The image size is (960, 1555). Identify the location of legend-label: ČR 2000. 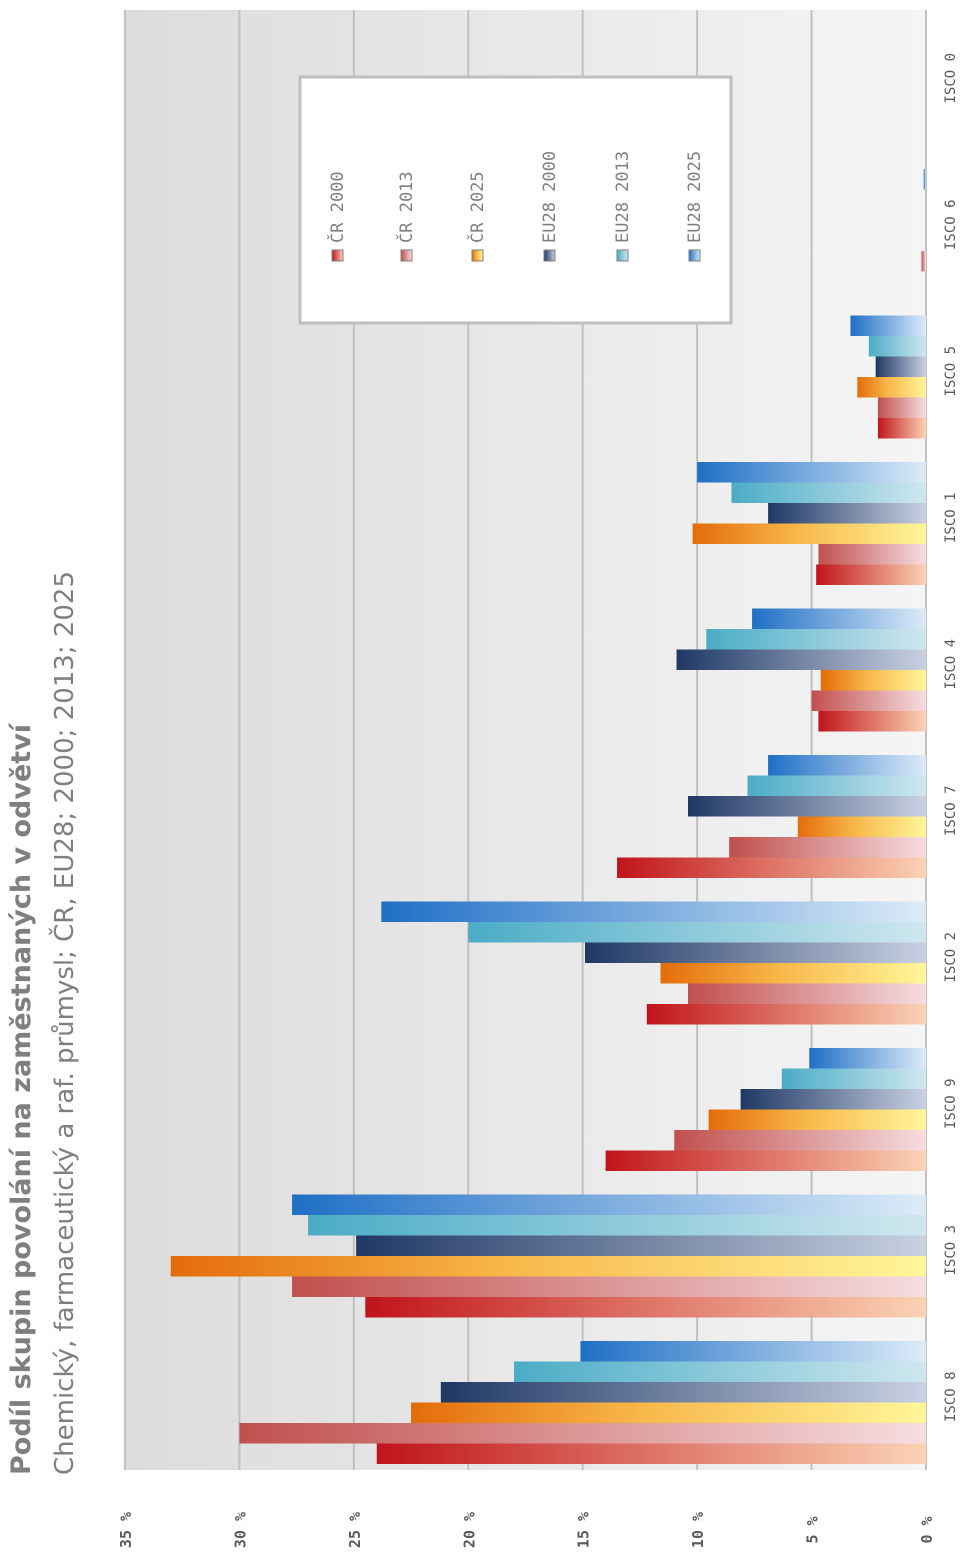
(337, 207).